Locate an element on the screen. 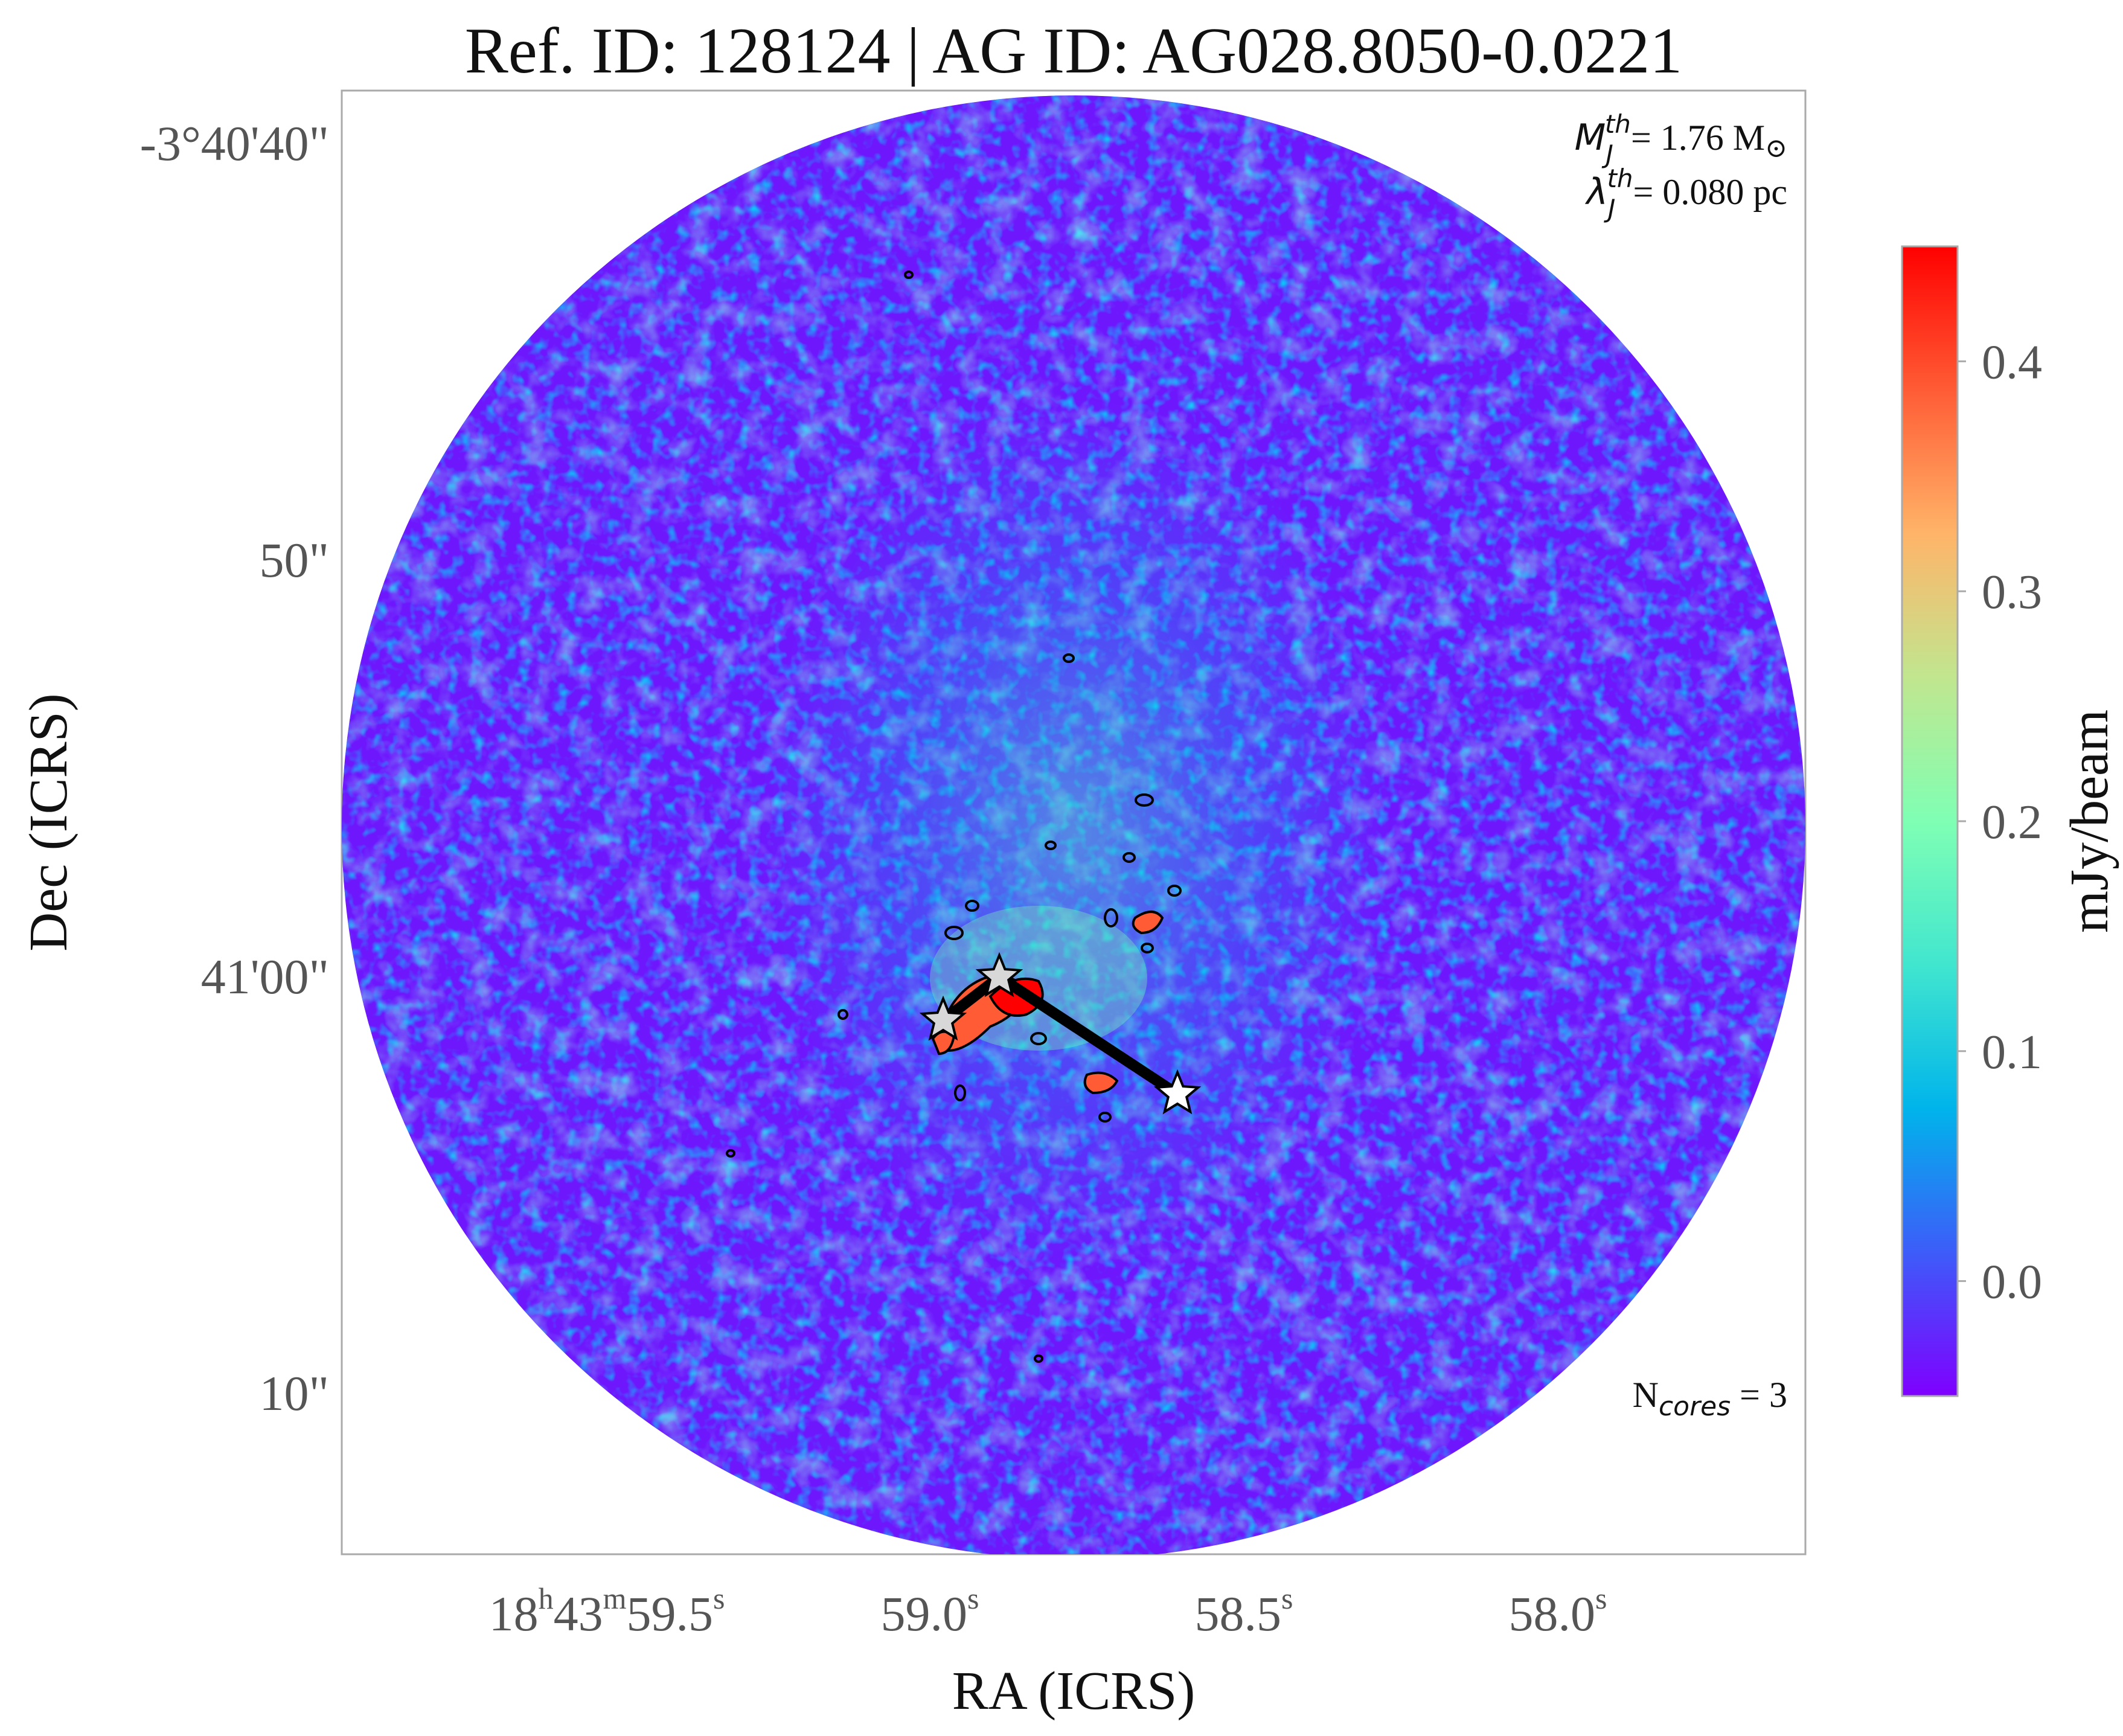  sun-symbol: ⊙ is located at coordinates (1776, 148).